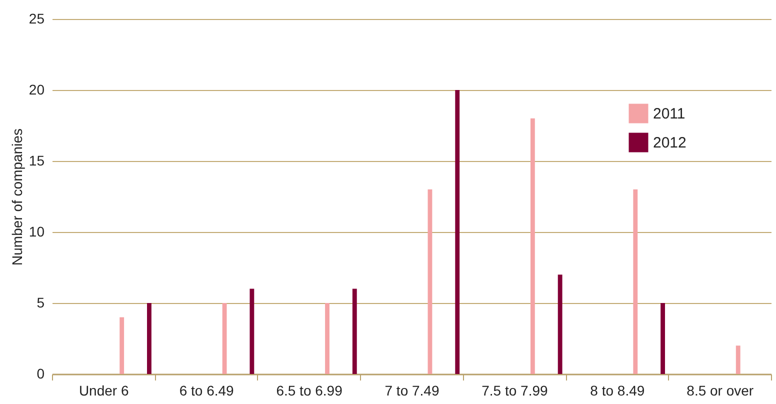 The width and height of the screenshot is (776, 404). Describe the element at coordinates (36, 90) in the screenshot. I see `y-tick-label: 20` at that location.